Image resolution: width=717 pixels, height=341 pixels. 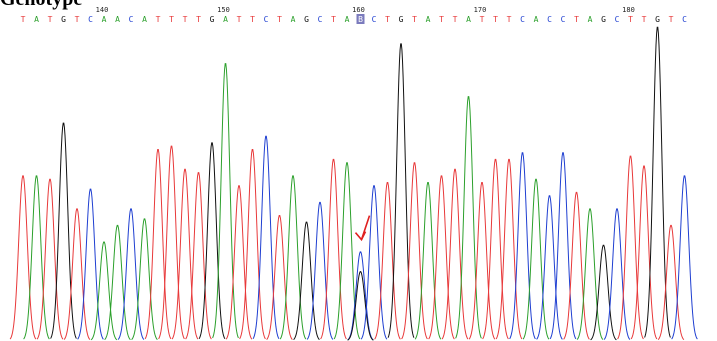 I want to click on trace-peak-secondary, so click(x=360, y=306).